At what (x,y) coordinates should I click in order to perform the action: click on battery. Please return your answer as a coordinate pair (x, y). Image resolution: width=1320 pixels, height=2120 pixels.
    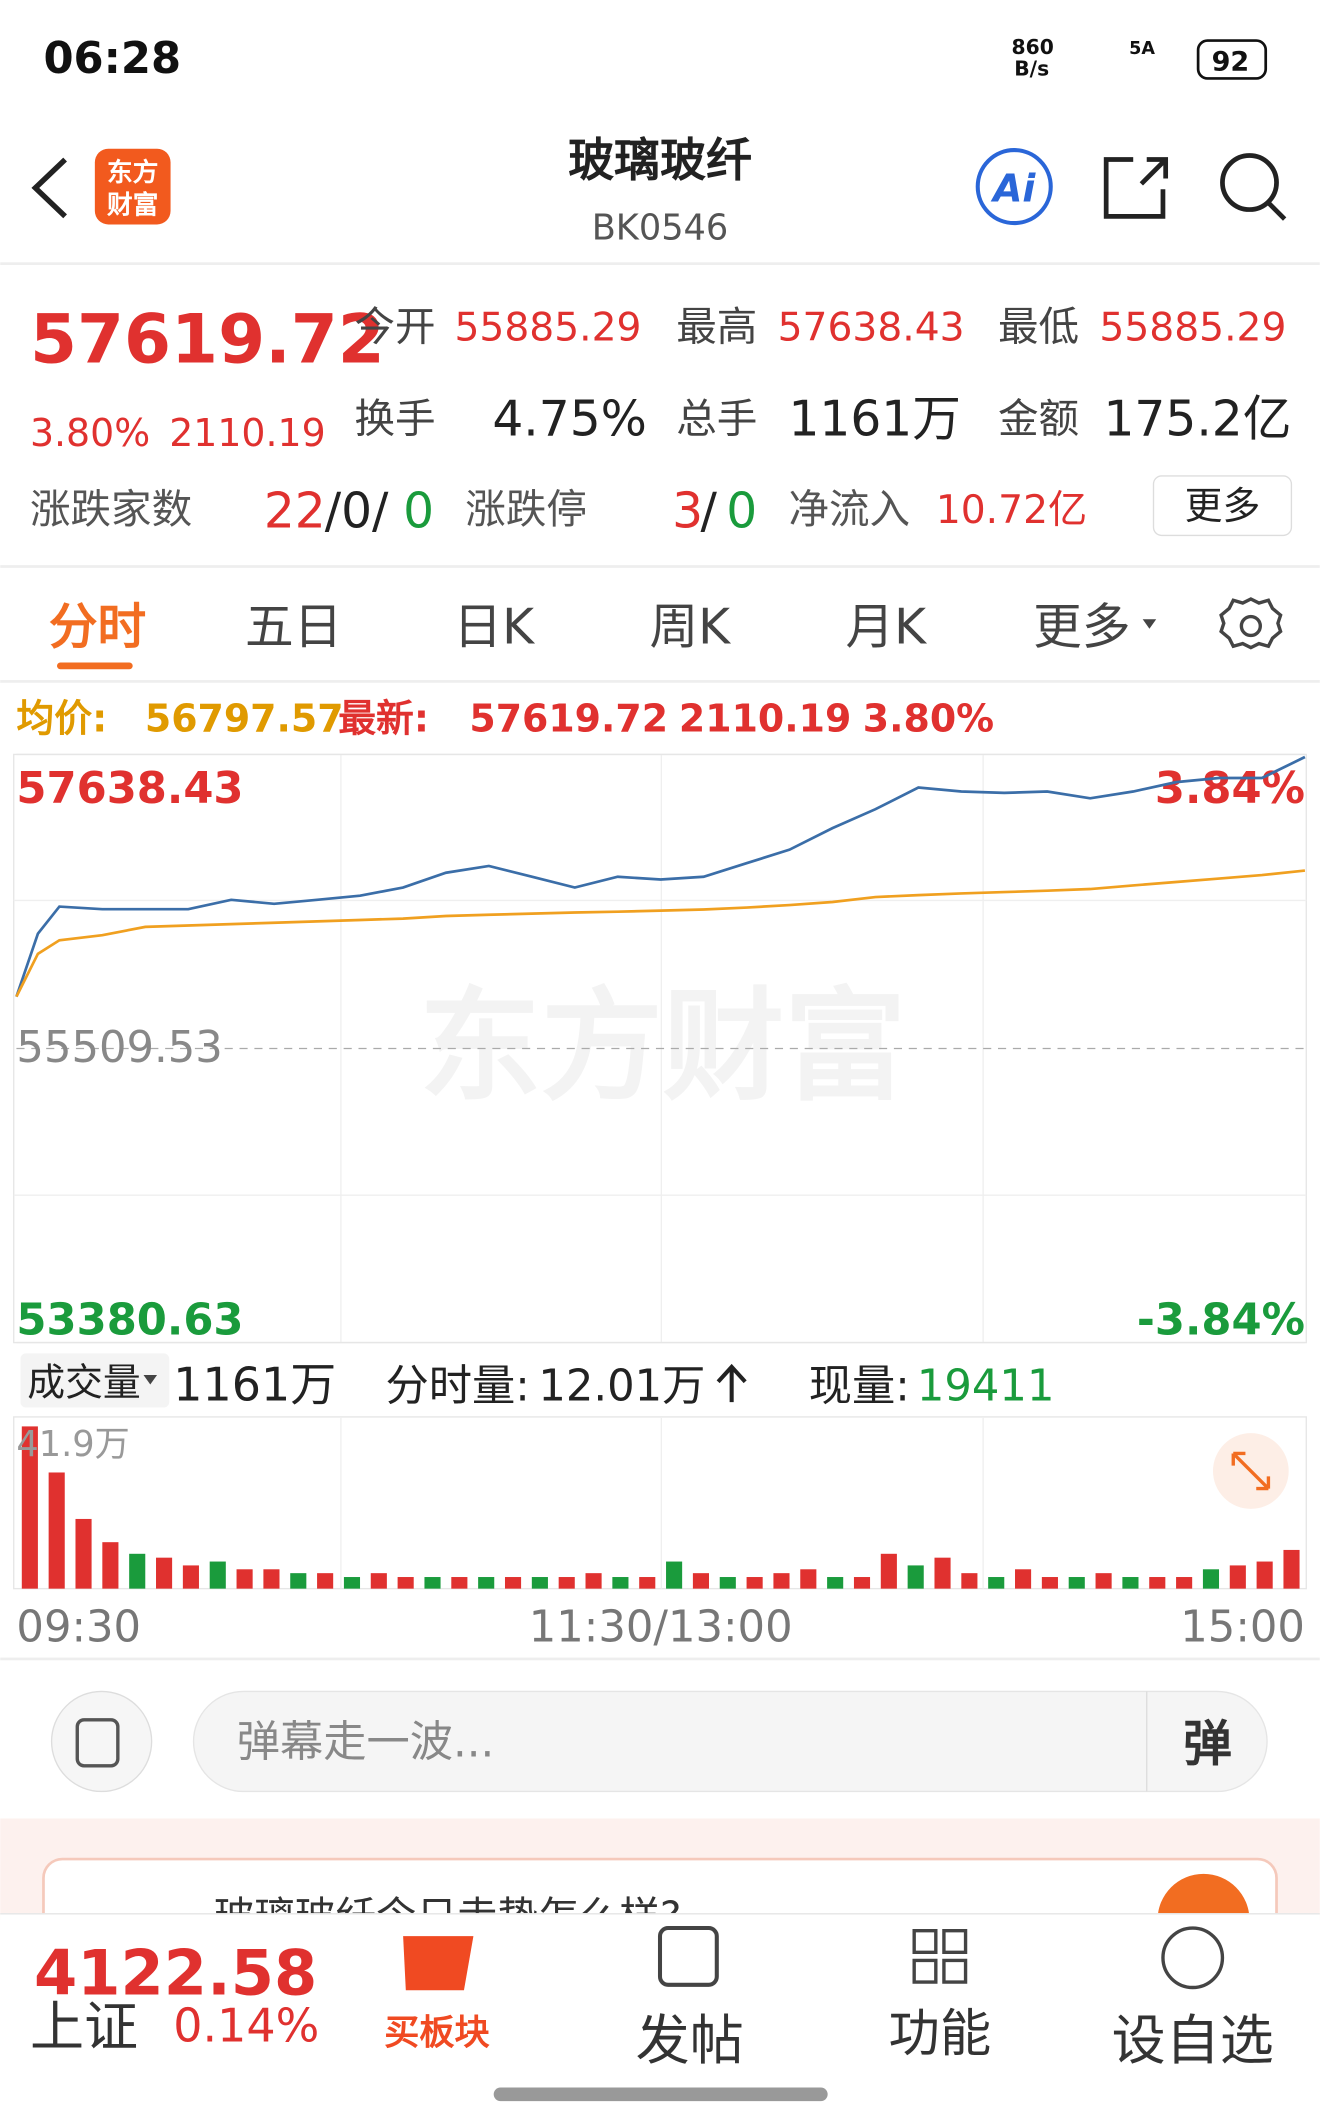
    Looking at the image, I should click on (1232, 59).